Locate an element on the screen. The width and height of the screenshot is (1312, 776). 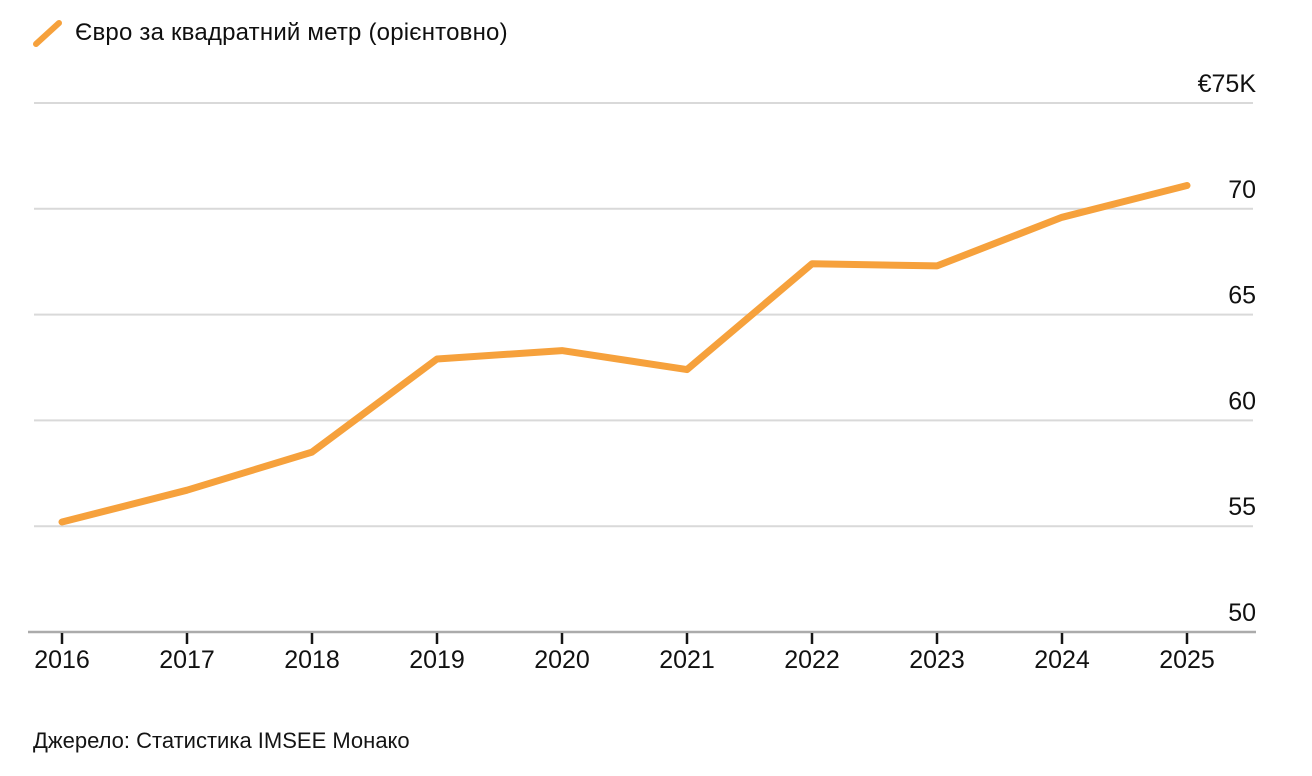
x-axis-label: 2019 is located at coordinates (437, 660).